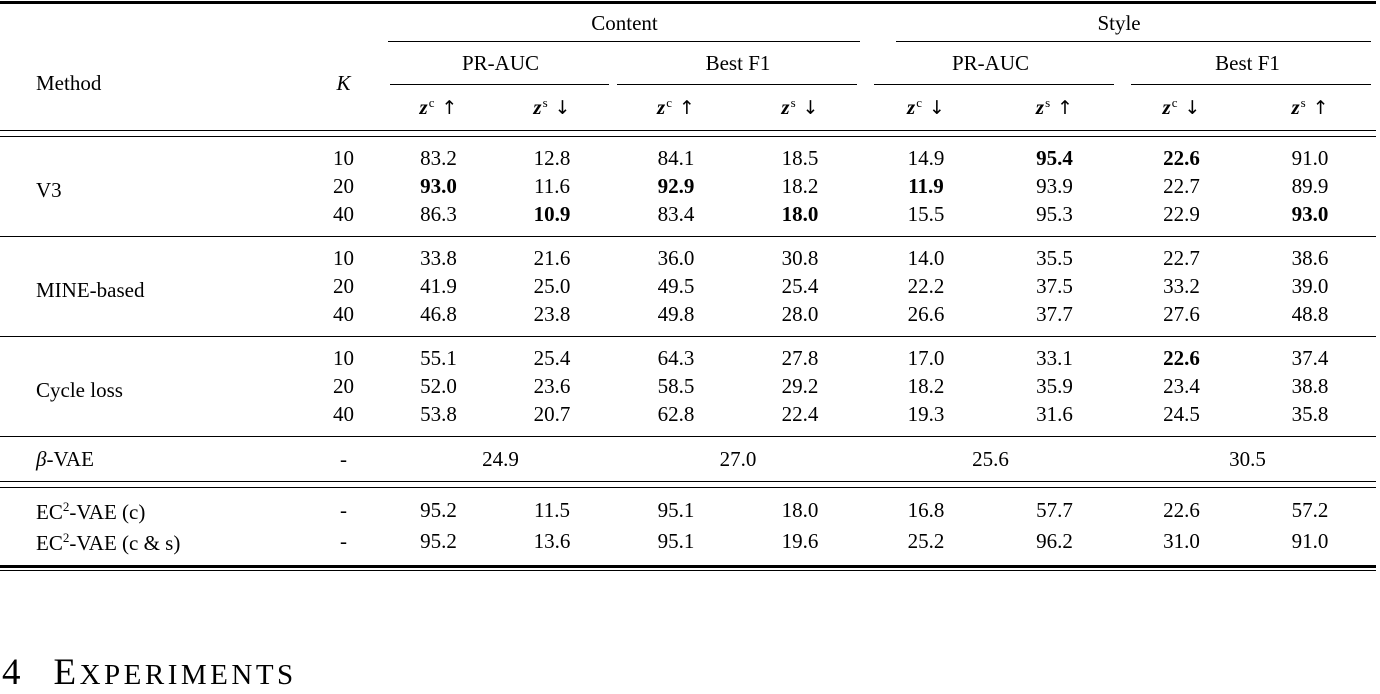 The width and height of the screenshot is (1380, 694). I want to click on value-cell: 62.8, so click(676, 414).